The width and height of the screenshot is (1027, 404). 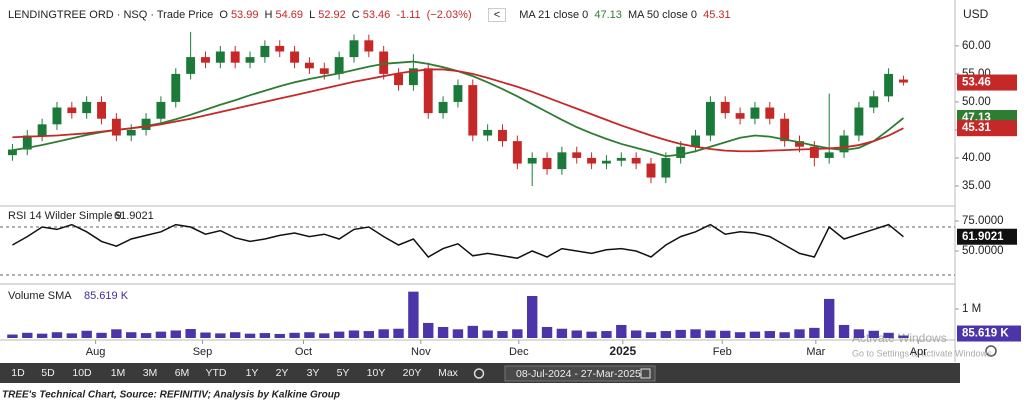 I want to click on last-value-label: 85.619 K, so click(x=985, y=334).